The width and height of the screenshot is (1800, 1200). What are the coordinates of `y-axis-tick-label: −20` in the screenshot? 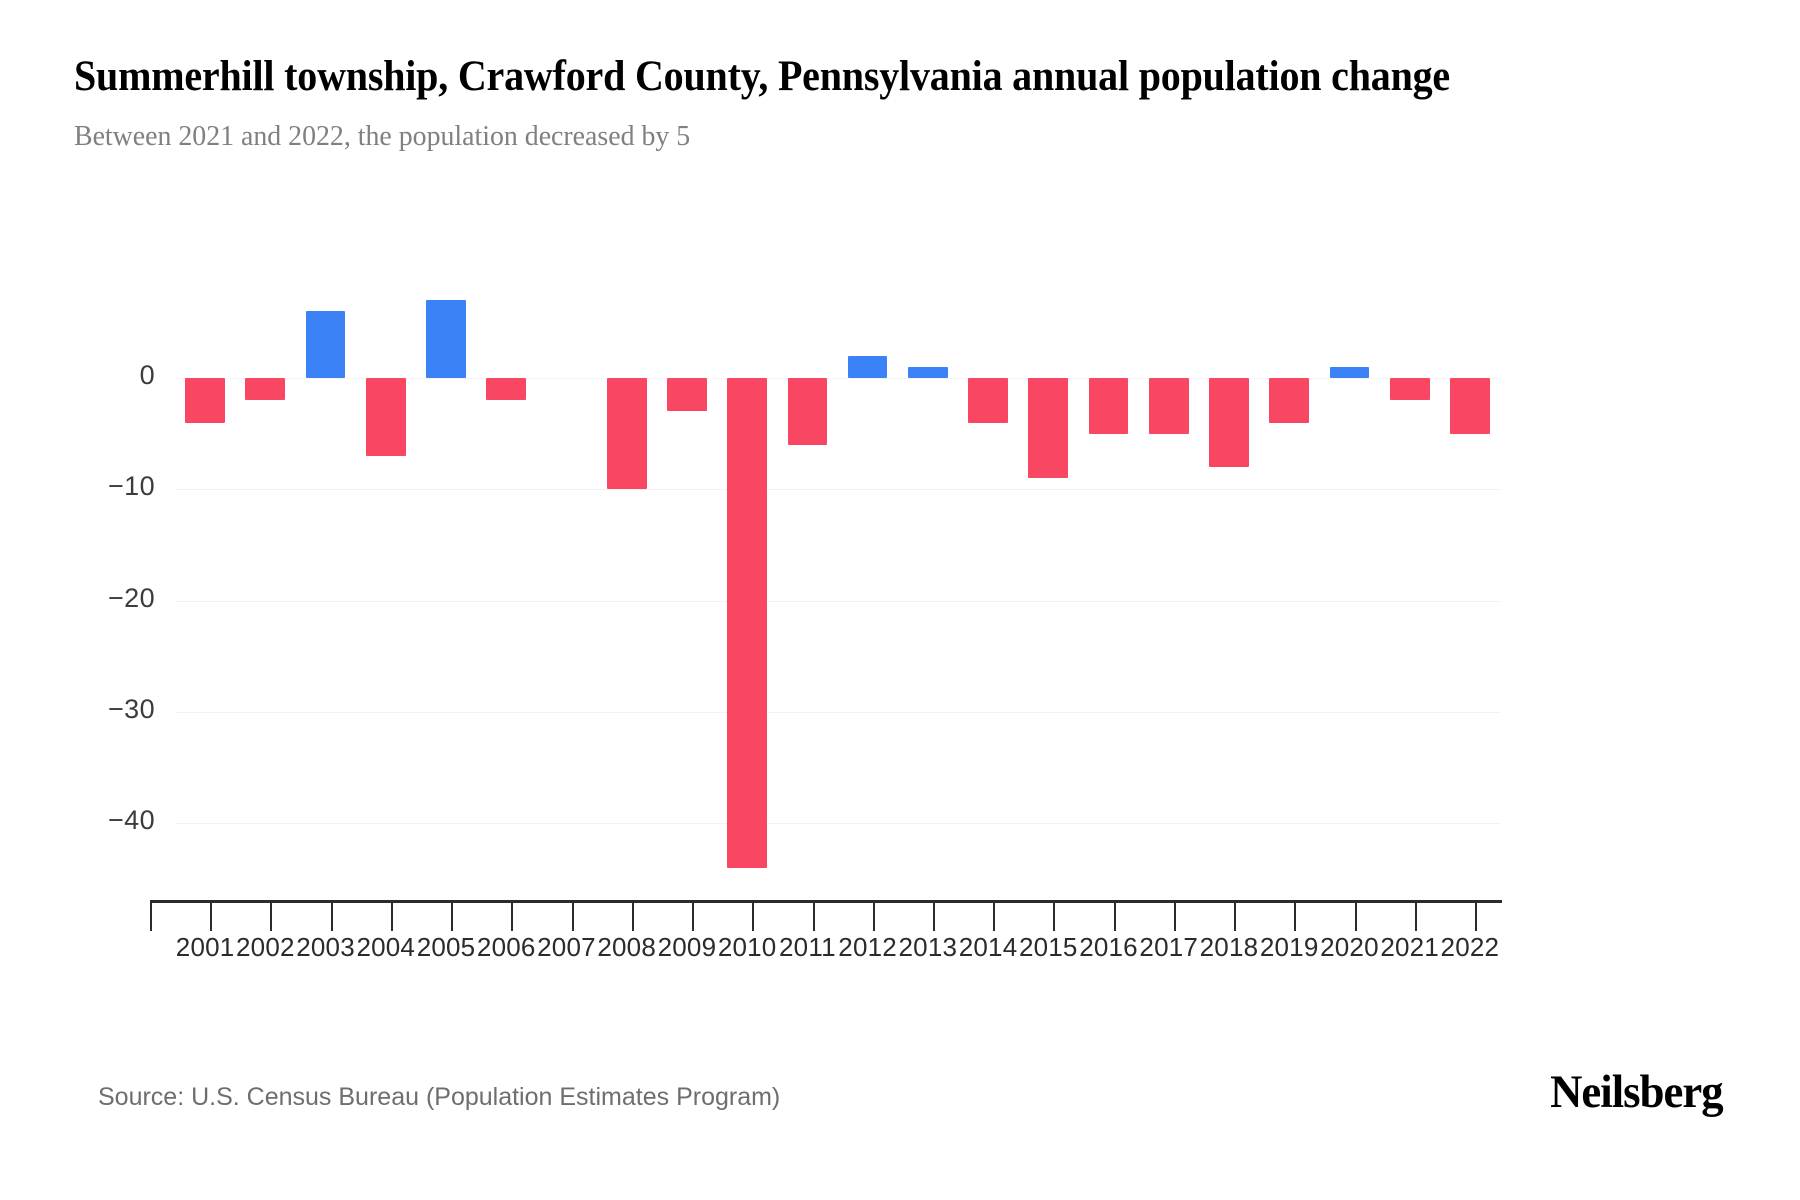 It's located at (131, 597).